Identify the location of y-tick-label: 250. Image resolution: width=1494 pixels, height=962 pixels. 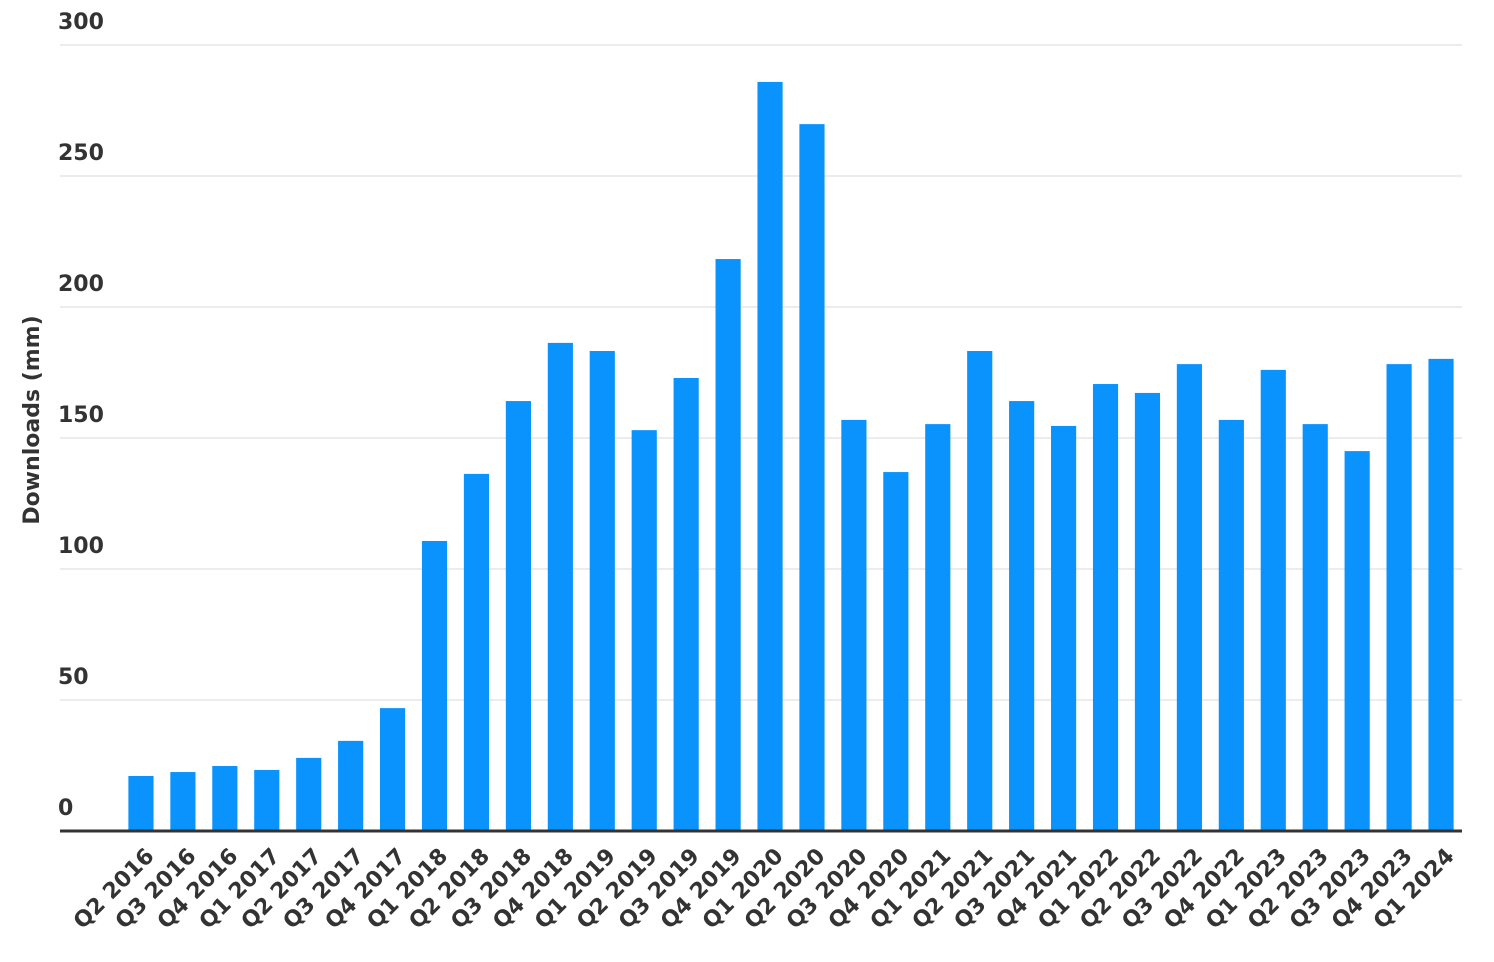
(81, 153).